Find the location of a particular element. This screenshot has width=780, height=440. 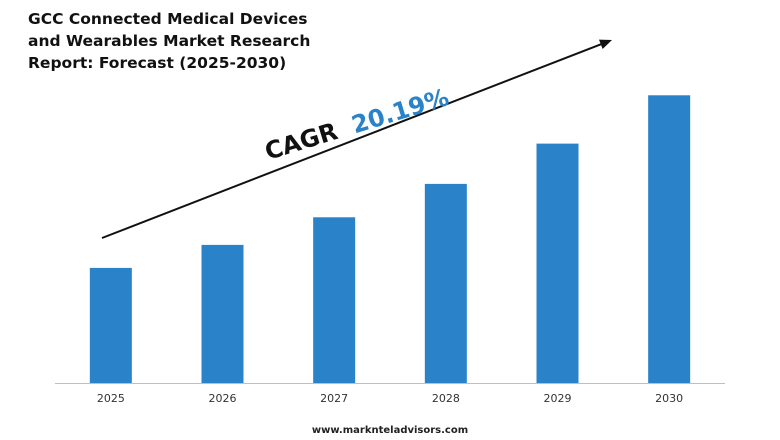

chart-title-line: GCC Connected Medical Devices is located at coordinates (168, 19).